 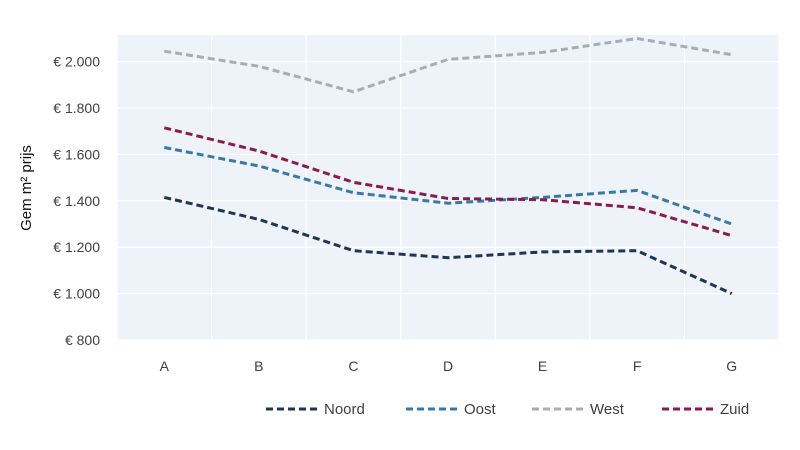 I want to click on legend-label-noord: Noord, so click(x=344, y=409).